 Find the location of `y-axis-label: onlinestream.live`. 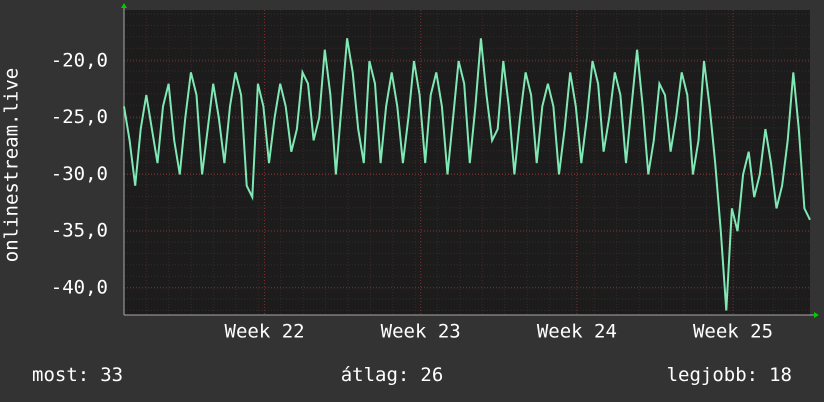

y-axis-label: onlinestream.live is located at coordinates (12, 165).